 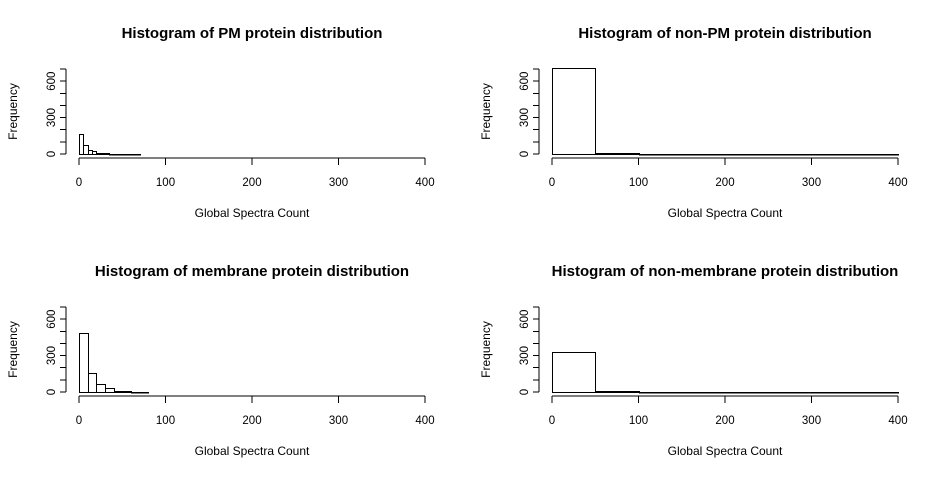 I want to click on chart-title: Histogram of PM protein distribution, so click(x=252, y=33).